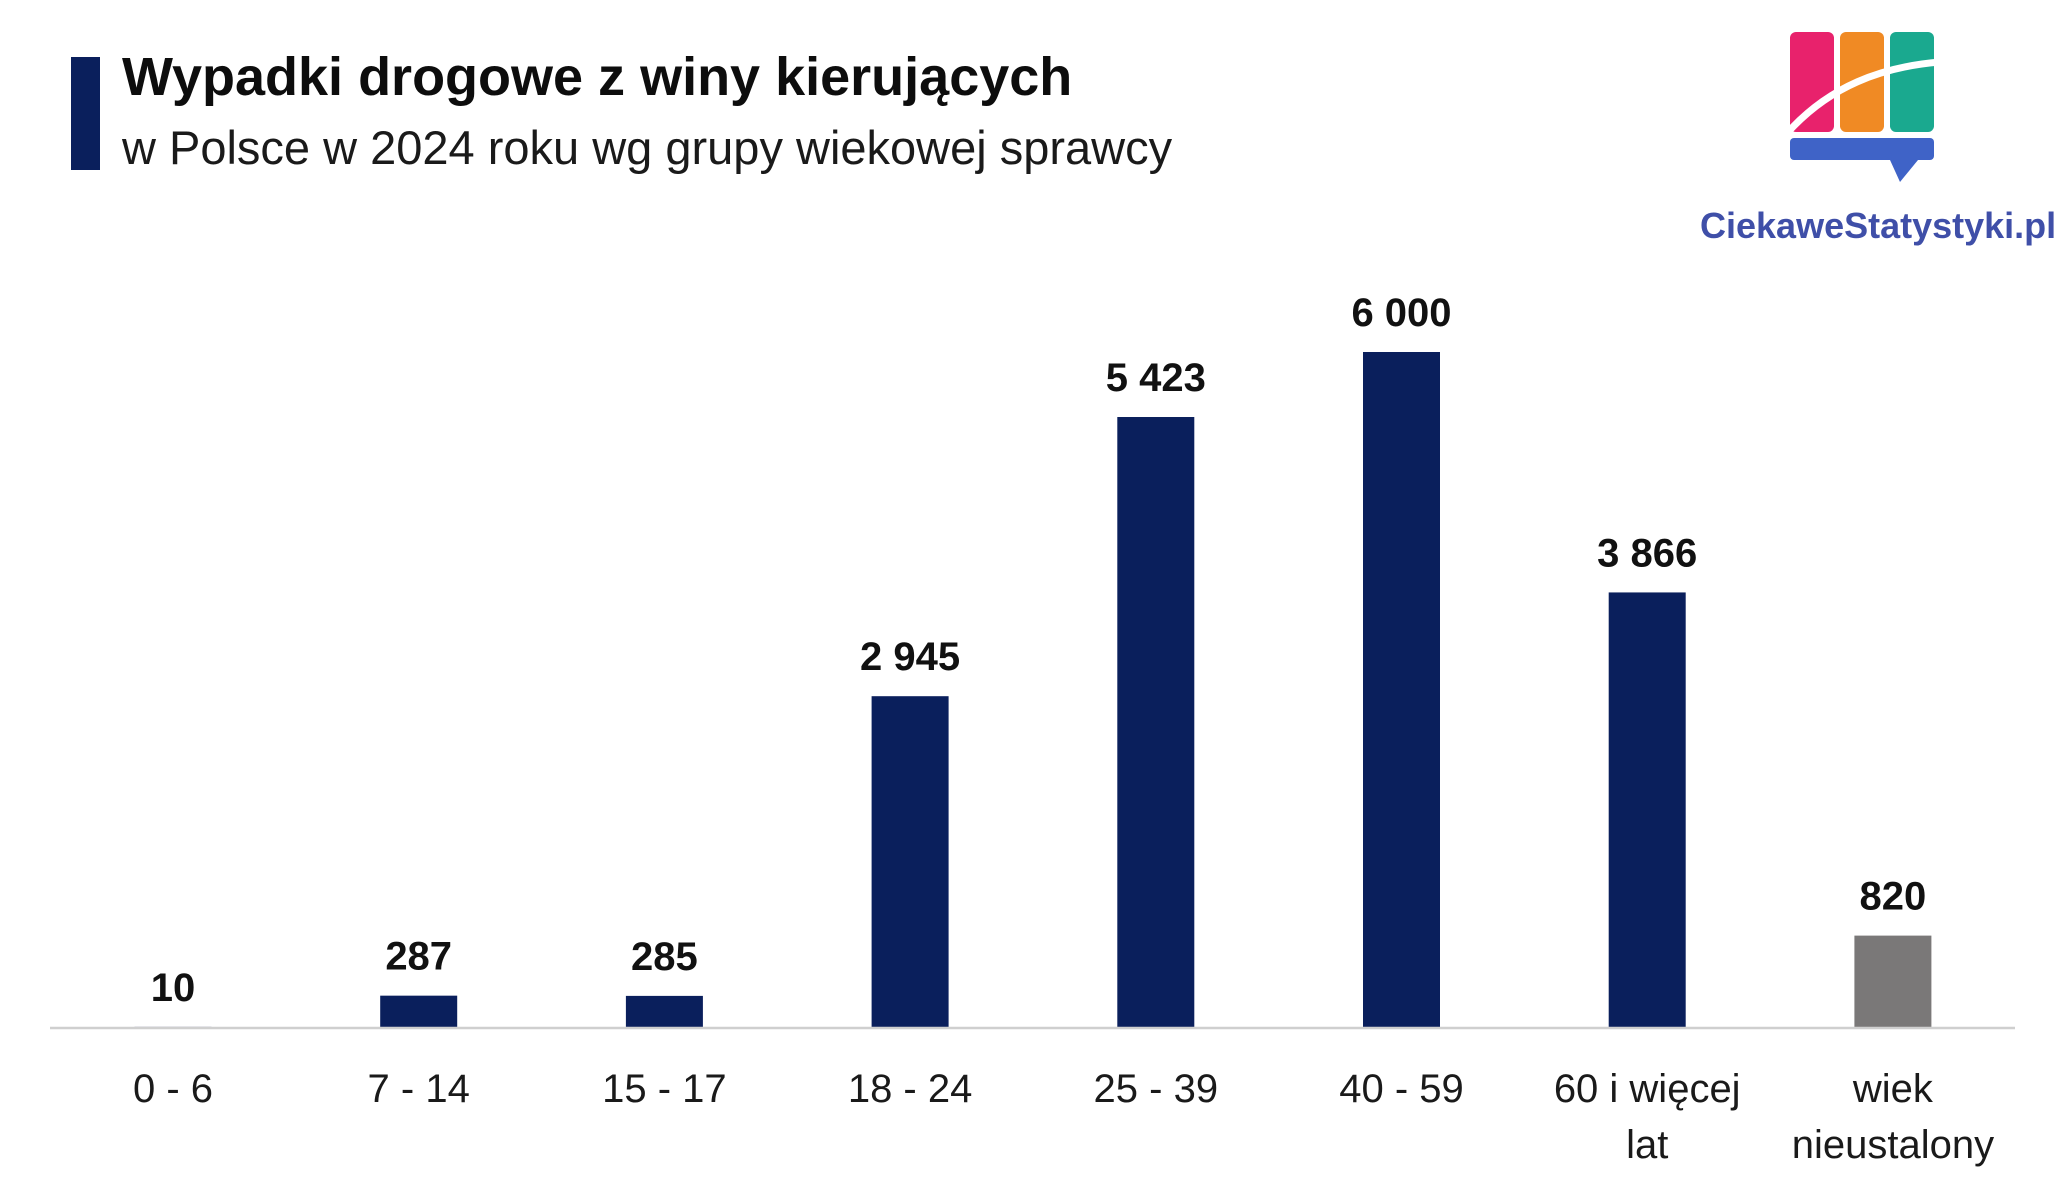  What do you see at coordinates (419, 1089) in the screenshot?
I see `category-label-1: 7 - 14` at bounding box center [419, 1089].